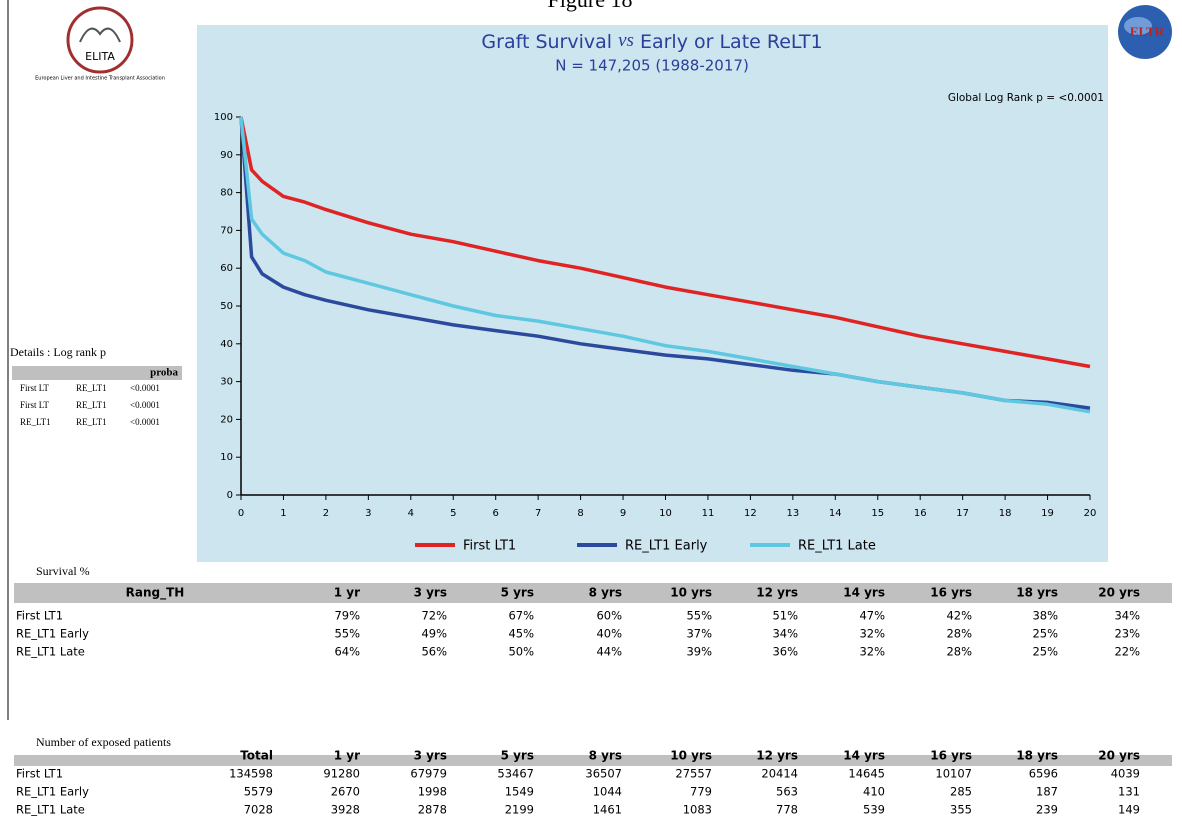 The width and height of the screenshot is (1182, 822). I want to click on table-cell: 56%, so click(434, 652).